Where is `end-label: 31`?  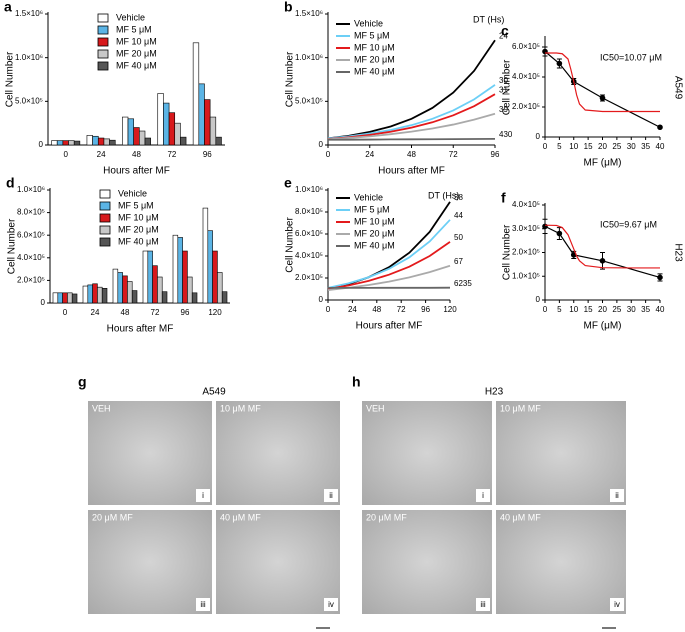 end-label: 31 is located at coordinates (503, 89).